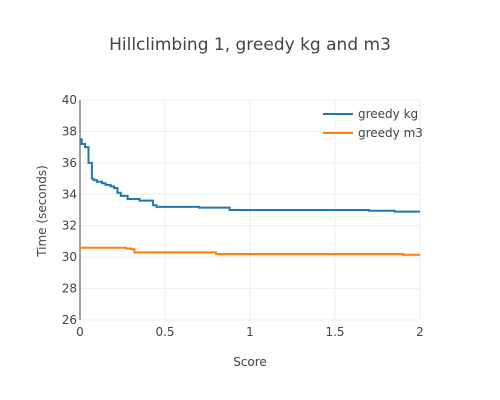 Image resolution: width=500 pixels, height=400 pixels. What do you see at coordinates (69, 226) in the screenshot?
I see `y-tick-label: 32` at bounding box center [69, 226].